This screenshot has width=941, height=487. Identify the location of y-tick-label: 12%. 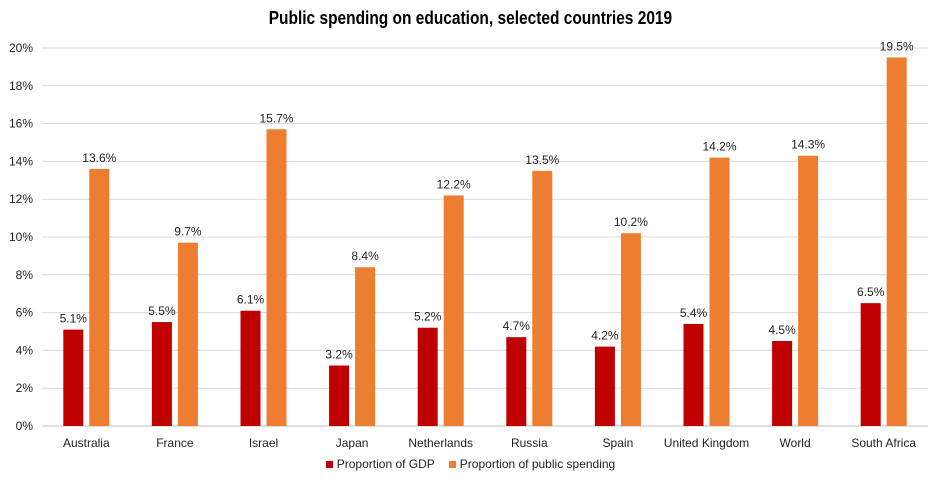
(21, 199).